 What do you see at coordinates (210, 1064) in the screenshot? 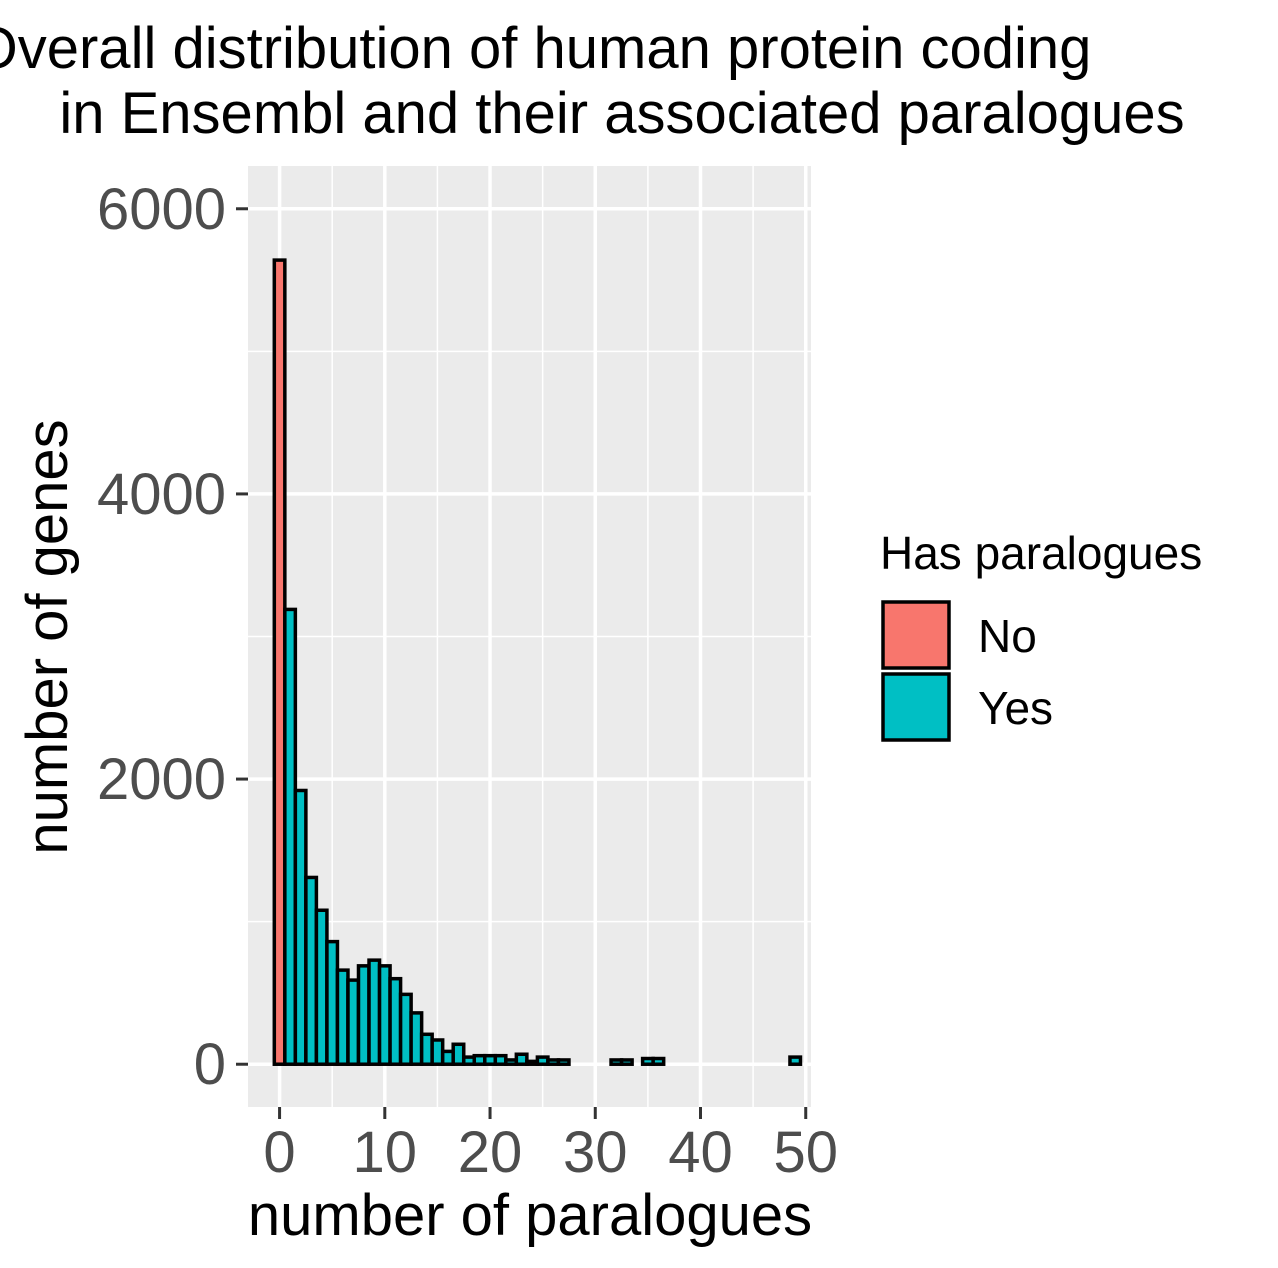
I see `y-tick-label: 0` at bounding box center [210, 1064].